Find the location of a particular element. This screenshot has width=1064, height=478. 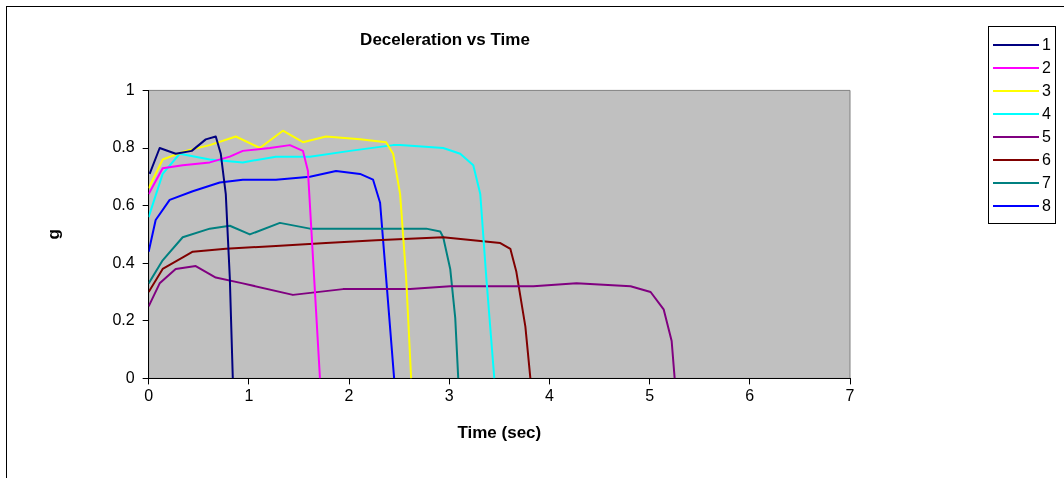

x-tick-label: 0 is located at coordinates (149, 396).